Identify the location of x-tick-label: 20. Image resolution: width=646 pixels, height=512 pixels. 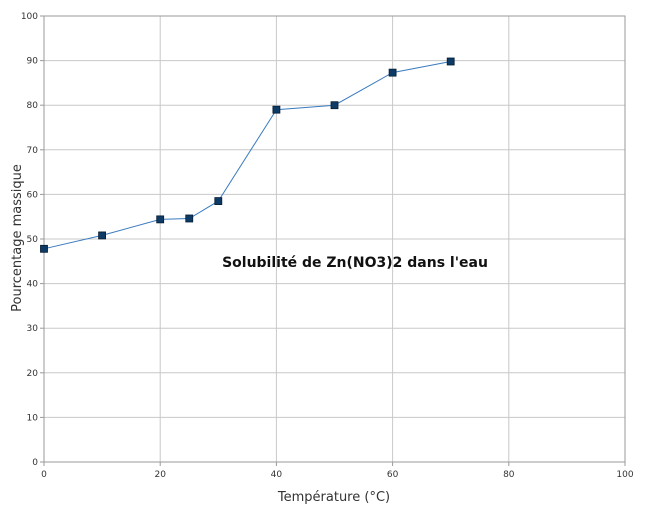
(160, 475).